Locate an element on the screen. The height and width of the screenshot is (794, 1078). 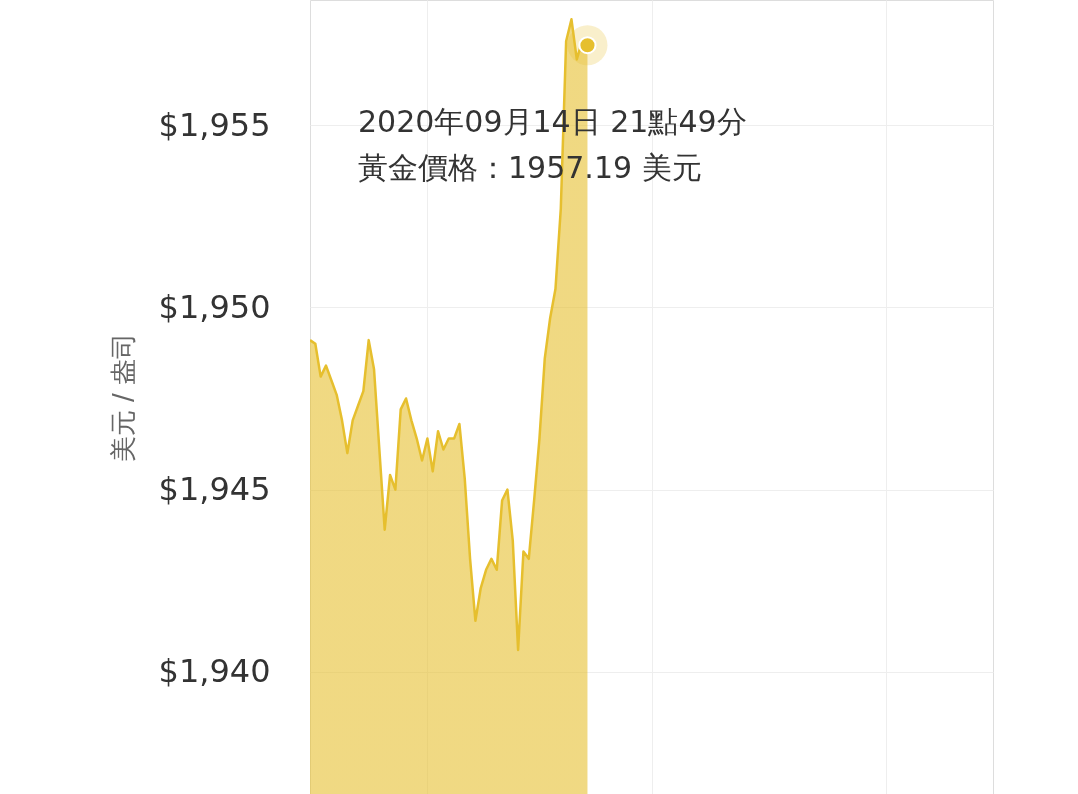
y-tick-label: $1,940 is located at coordinates (214, 671).